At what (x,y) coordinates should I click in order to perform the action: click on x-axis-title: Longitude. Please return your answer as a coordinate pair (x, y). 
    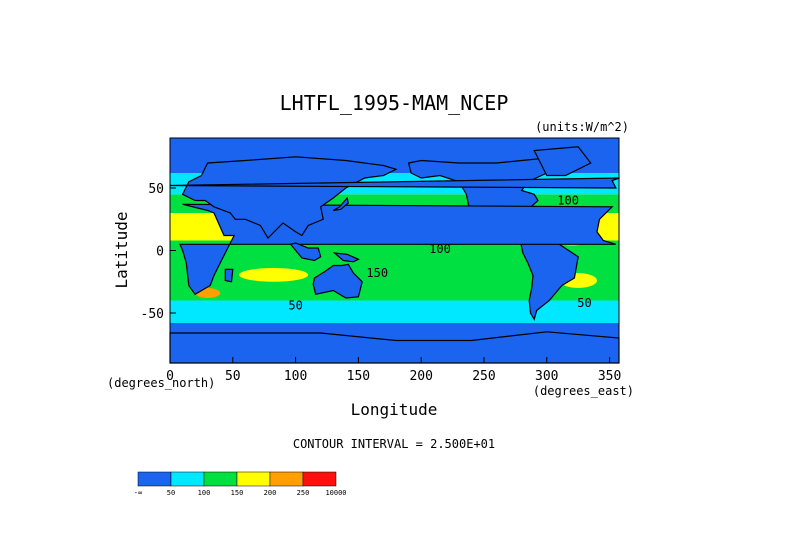
    Looking at the image, I should click on (394, 409).